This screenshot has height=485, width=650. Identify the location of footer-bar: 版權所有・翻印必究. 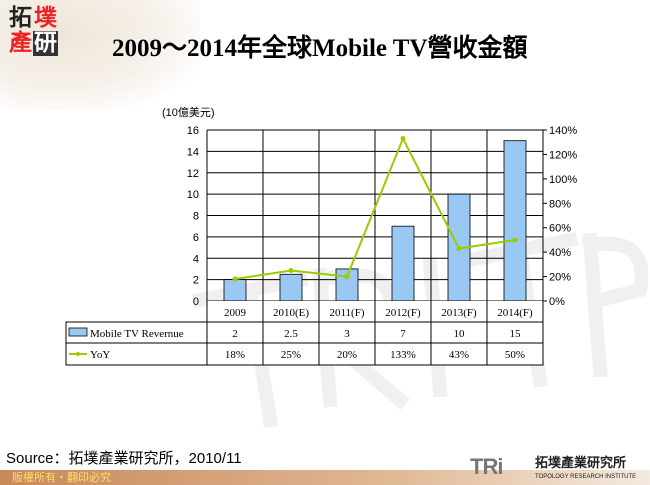
(325, 477).